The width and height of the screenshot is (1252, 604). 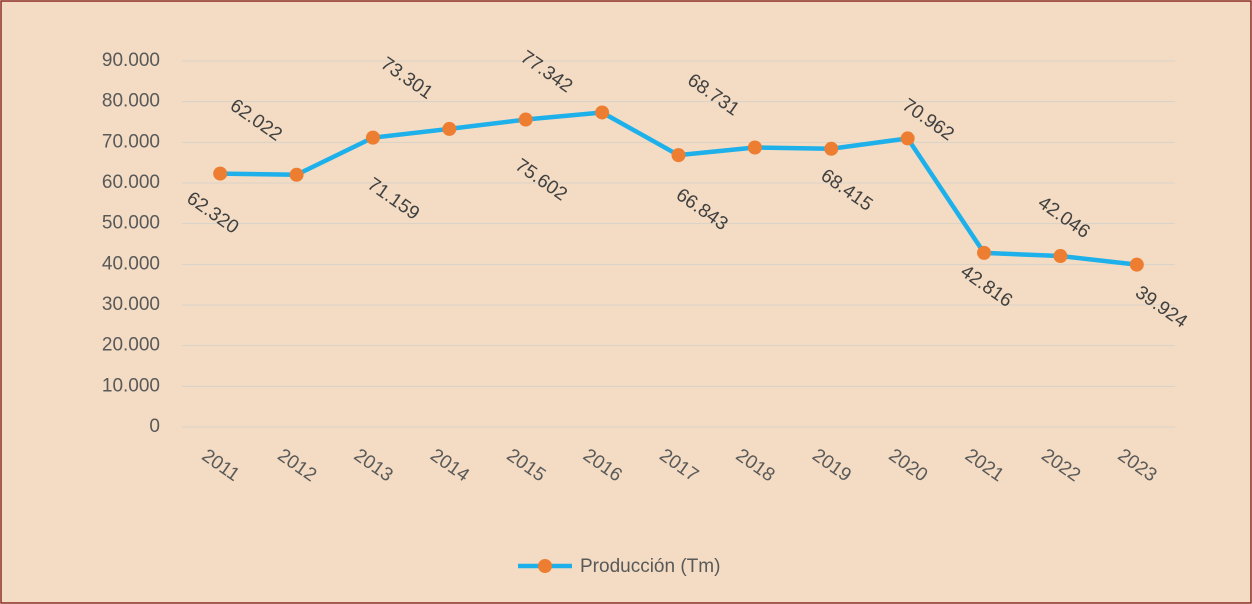 I want to click on y-tick-label: 20.000, so click(x=131, y=345).